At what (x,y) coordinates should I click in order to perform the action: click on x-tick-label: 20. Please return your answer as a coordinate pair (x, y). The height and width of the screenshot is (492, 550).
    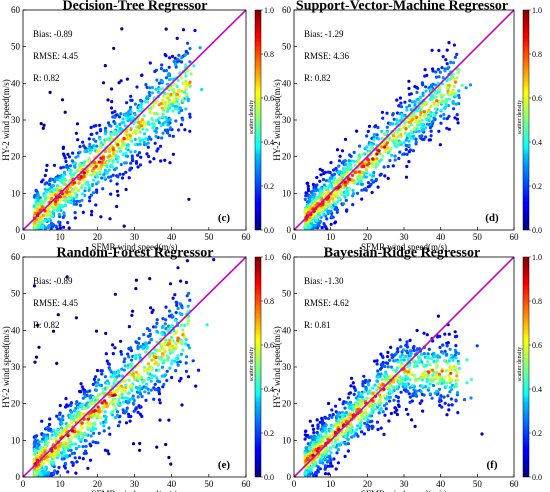
    Looking at the image, I should click on (98, 237).